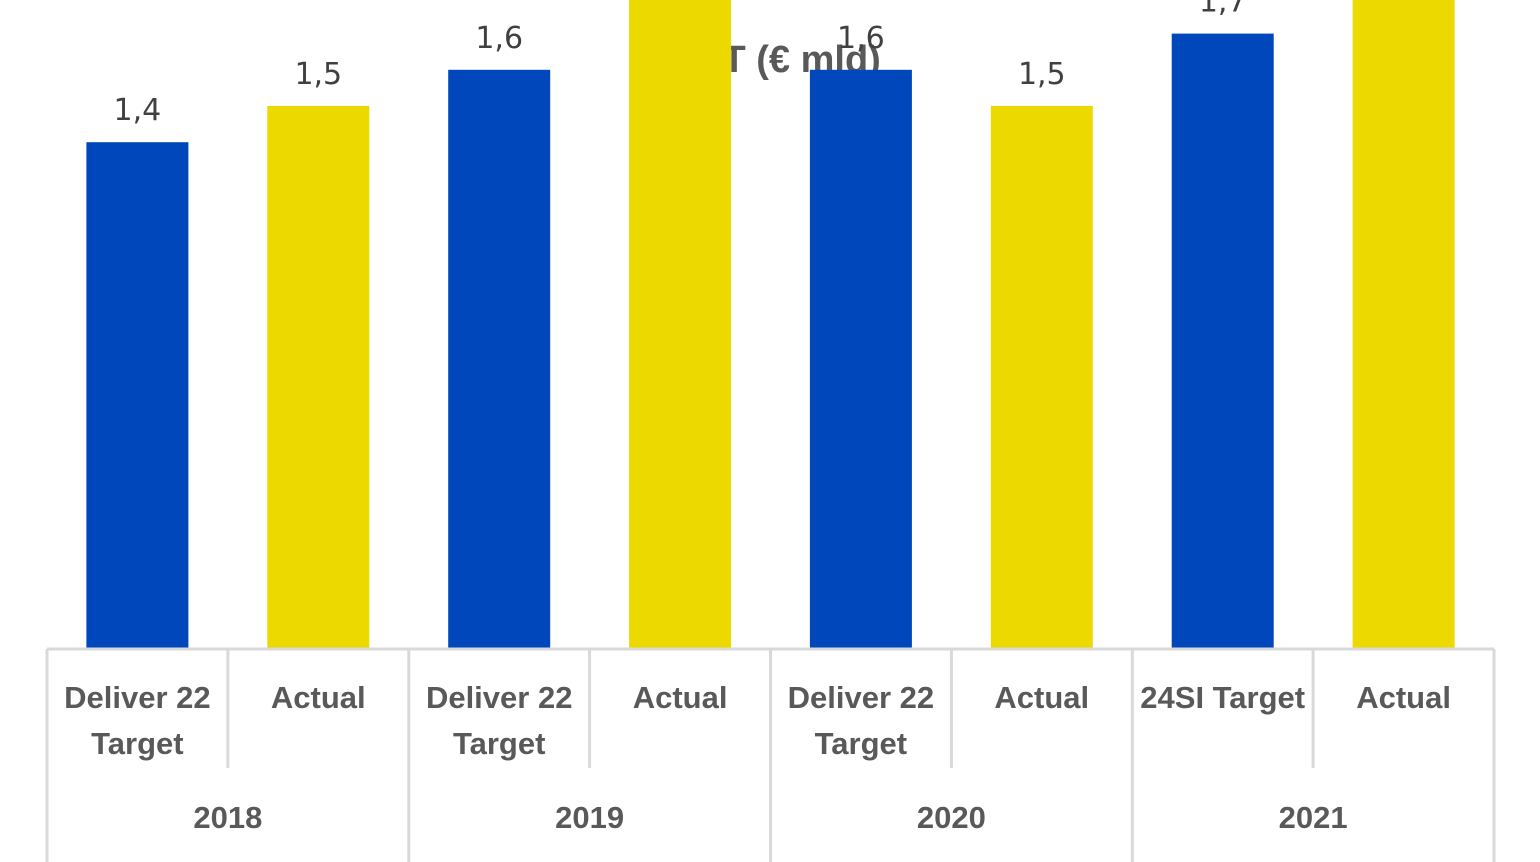 This screenshot has width=1540, height=862. What do you see at coordinates (680, 324) in the screenshot?
I see `bar-2019-actual` at bounding box center [680, 324].